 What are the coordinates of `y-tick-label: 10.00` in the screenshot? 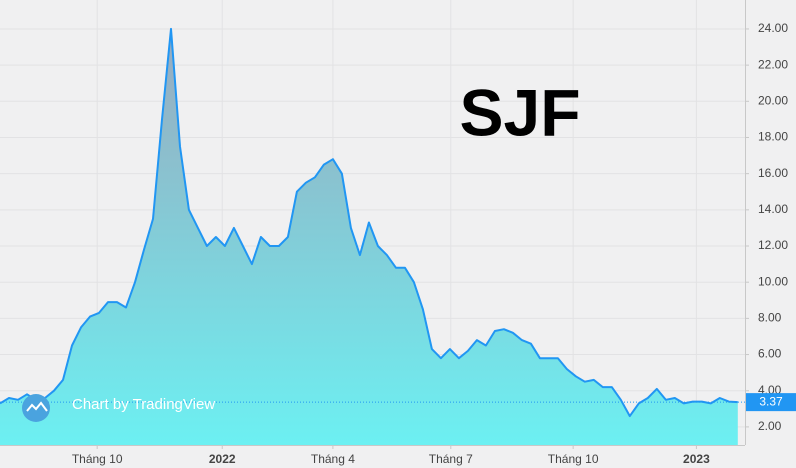 It's located at (773, 281).